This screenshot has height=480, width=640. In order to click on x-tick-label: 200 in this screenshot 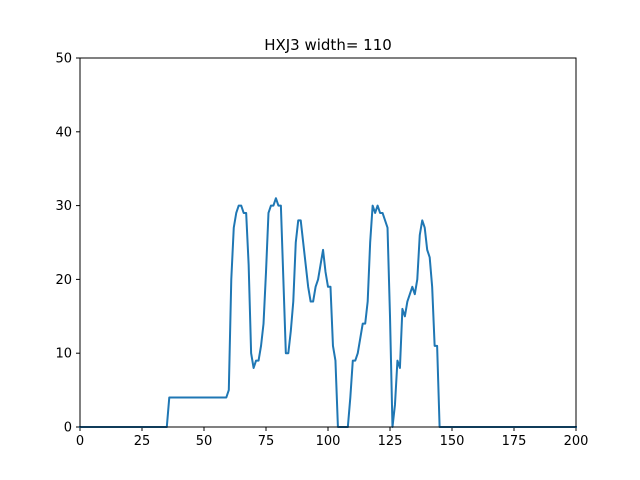, I will do `click(576, 441)`.